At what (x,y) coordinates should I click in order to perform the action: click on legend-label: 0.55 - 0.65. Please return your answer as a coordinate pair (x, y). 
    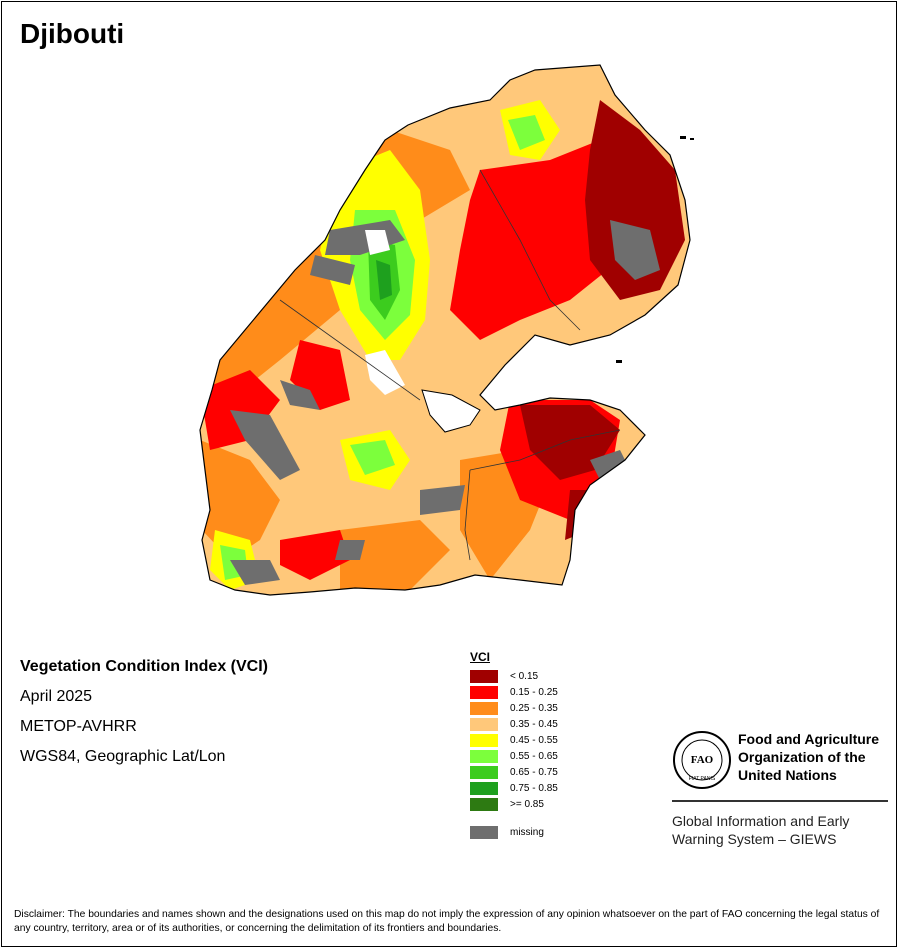
    Looking at the image, I should click on (534, 757).